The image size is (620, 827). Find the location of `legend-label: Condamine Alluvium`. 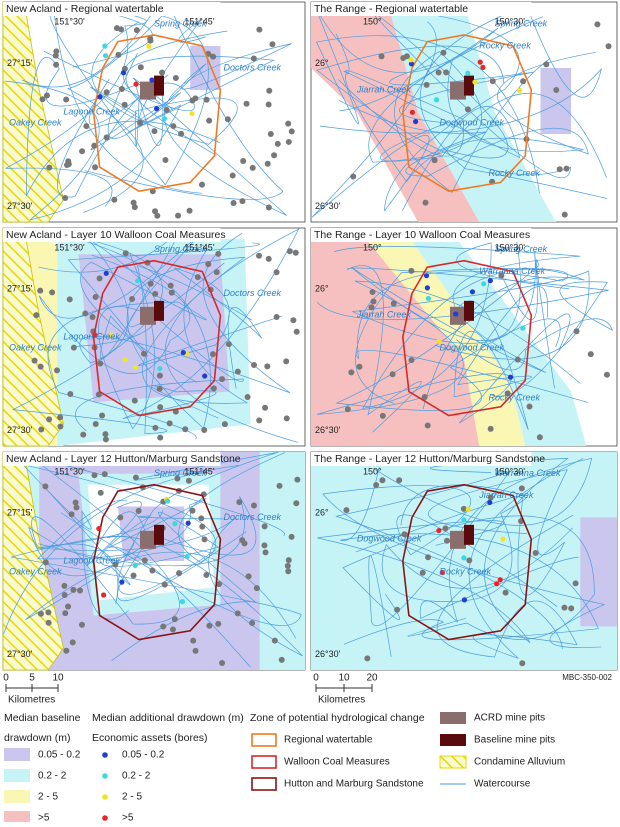

legend-label: Condamine Alluvium is located at coordinates (519, 762).